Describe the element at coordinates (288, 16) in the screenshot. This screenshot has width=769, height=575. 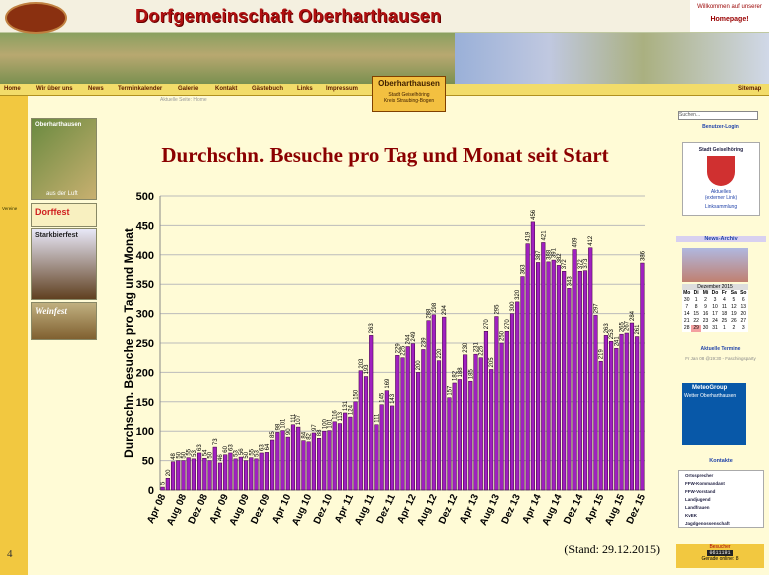
I see `site-title: Dorfgemeinschaft Oberharthausen` at that location.